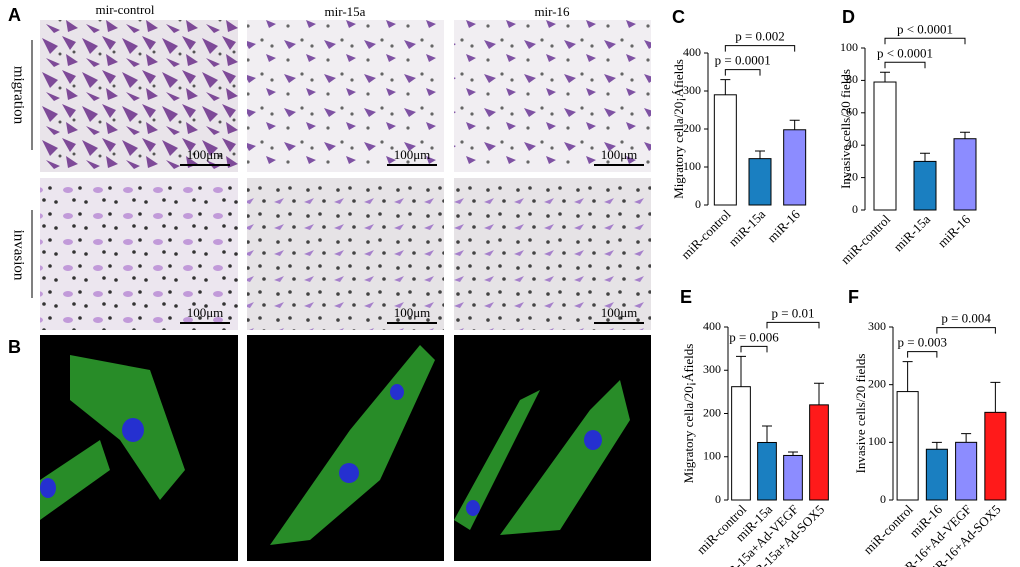 The image size is (1020, 567). I want to click on panel-label: F, so click(853, 297).